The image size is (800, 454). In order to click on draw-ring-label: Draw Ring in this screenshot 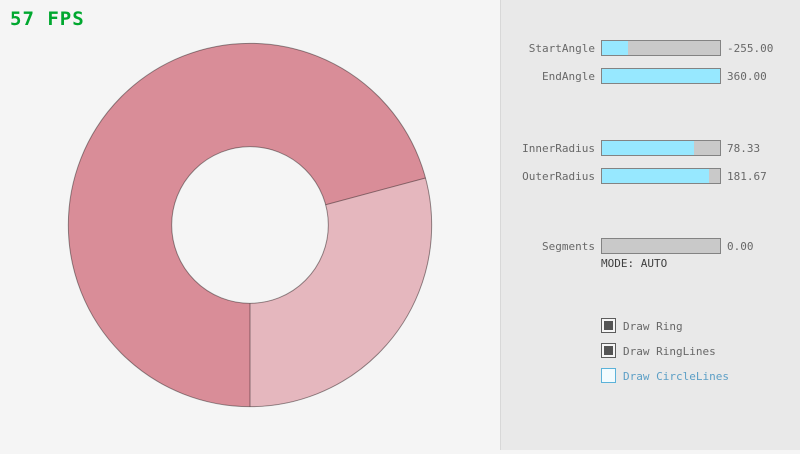, I will do `click(653, 326)`.